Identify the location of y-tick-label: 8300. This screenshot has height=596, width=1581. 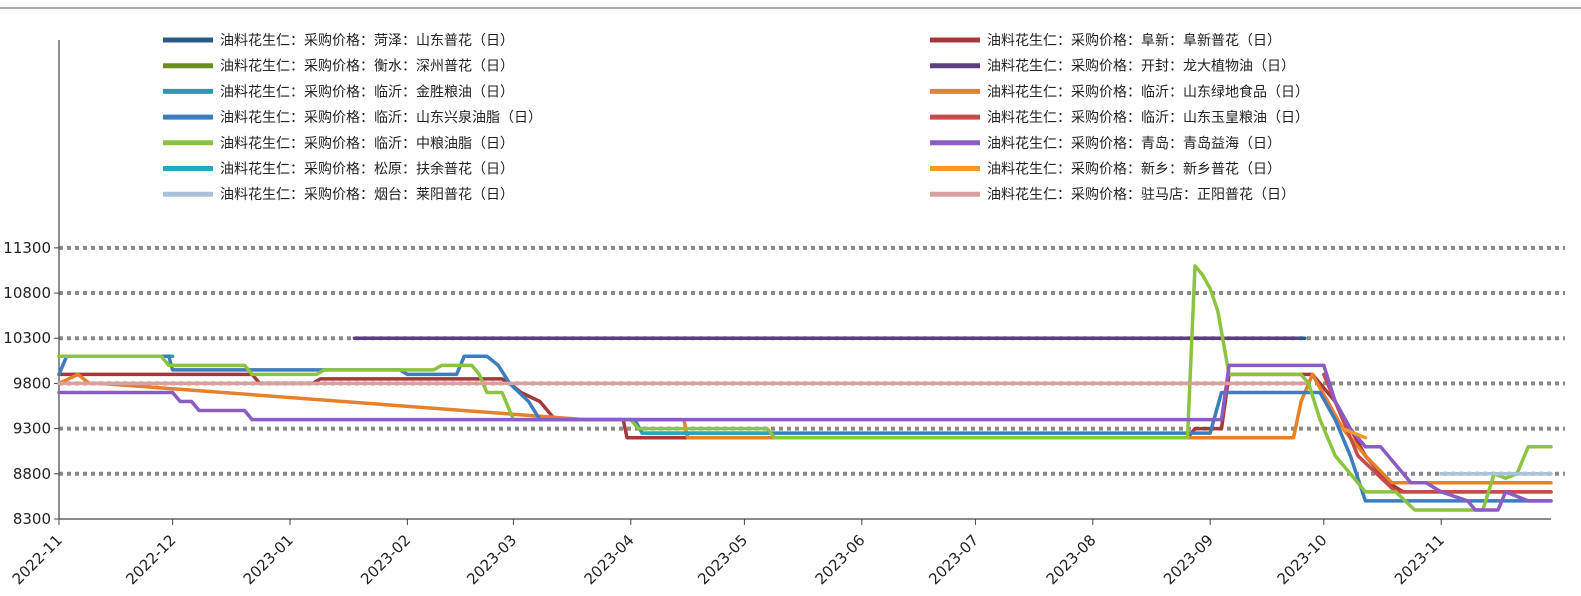
(32, 519).